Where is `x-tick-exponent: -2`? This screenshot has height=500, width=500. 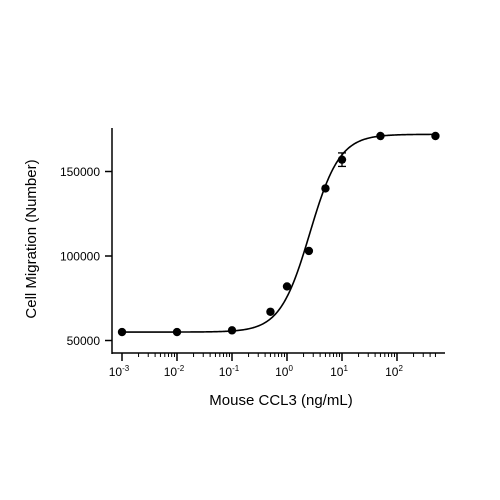
x-tick-exponent: -2 is located at coordinates (181, 368).